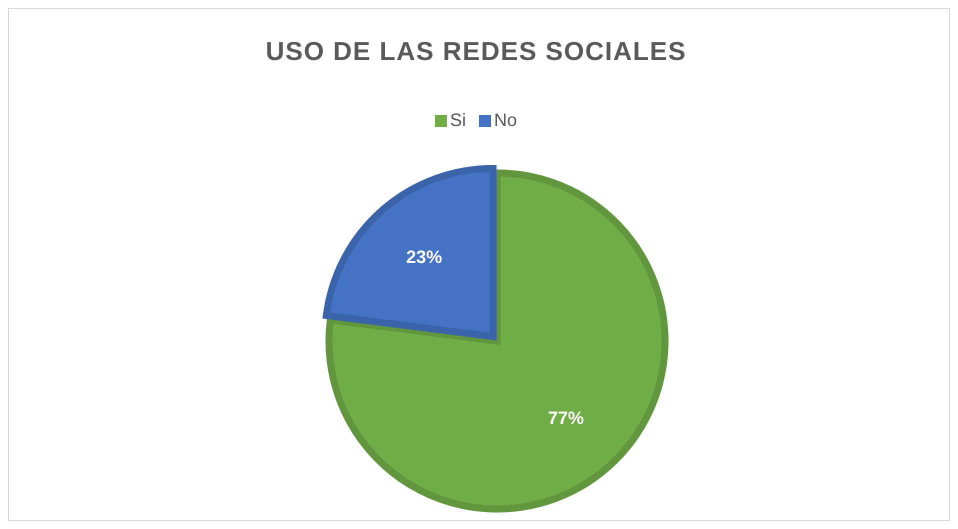 The image size is (958, 529). What do you see at coordinates (506, 120) in the screenshot?
I see `legend-label: No` at bounding box center [506, 120].